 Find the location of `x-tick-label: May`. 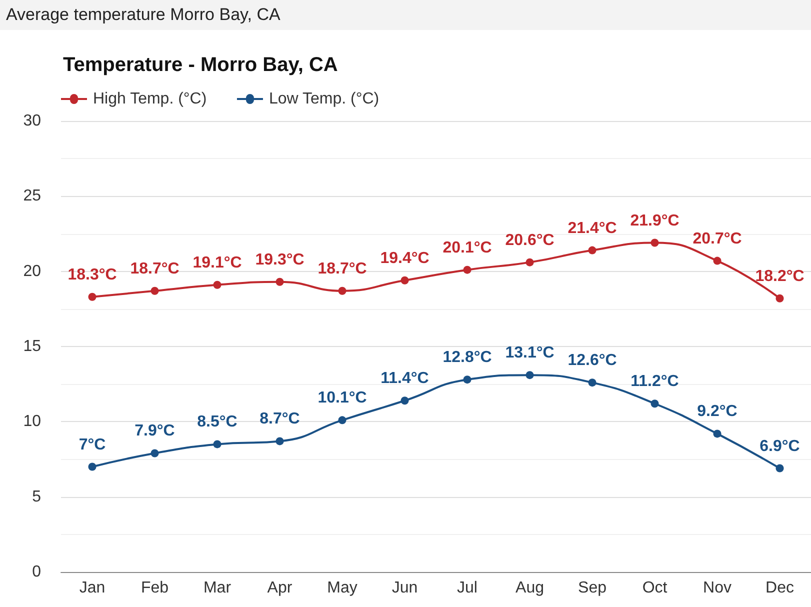

x-tick-label: May is located at coordinates (342, 588).